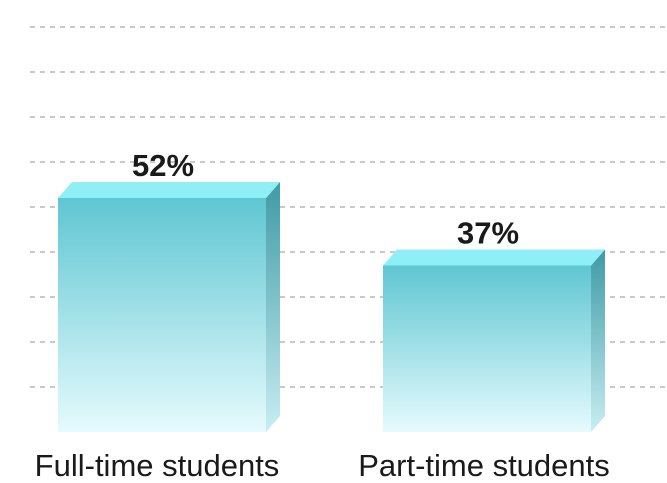 The width and height of the screenshot is (667, 483). What do you see at coordinates (157, 465) in the screenshot?
I see `category-label-1: Full-time students` at bounding box center [157, 465].